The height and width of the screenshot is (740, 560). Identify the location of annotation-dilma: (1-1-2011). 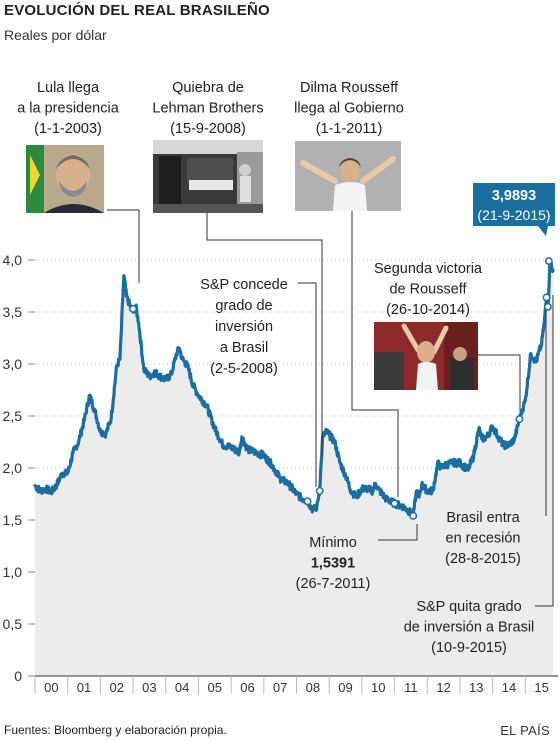
(349, 129).